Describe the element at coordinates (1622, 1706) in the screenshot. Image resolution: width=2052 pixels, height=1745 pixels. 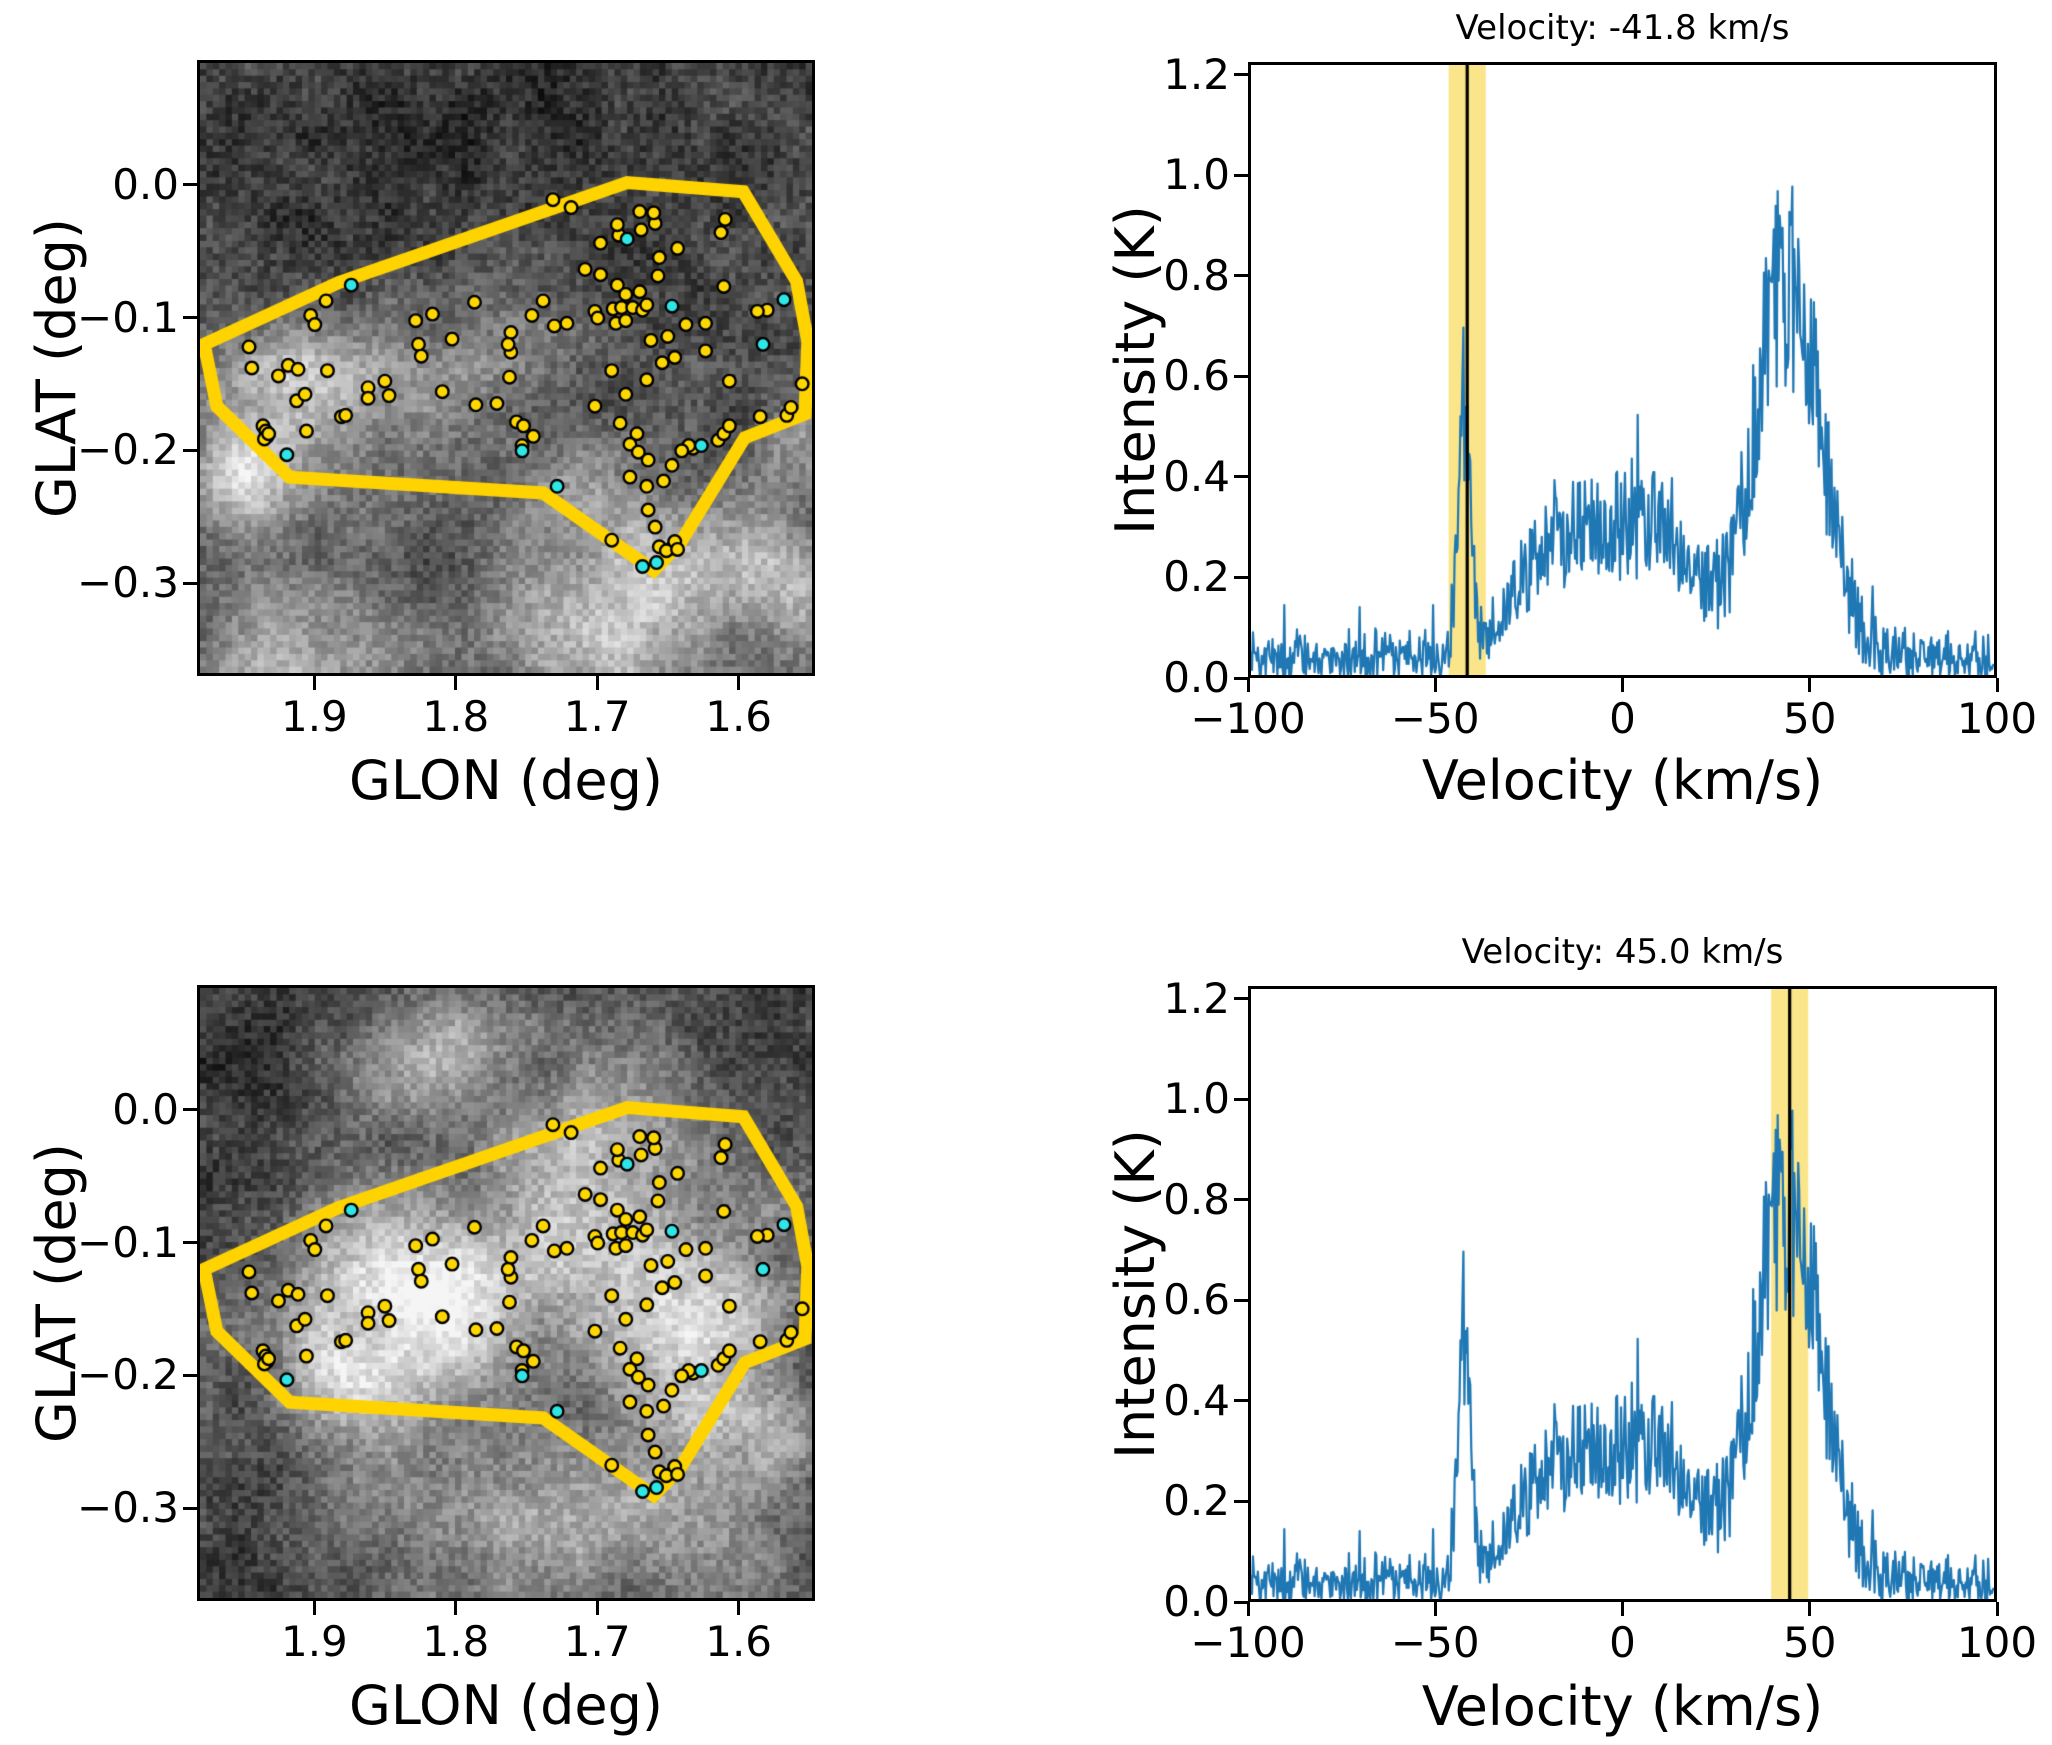
I see `spectrum-bottom-xlabel: Velocity (km/s)` at that location.